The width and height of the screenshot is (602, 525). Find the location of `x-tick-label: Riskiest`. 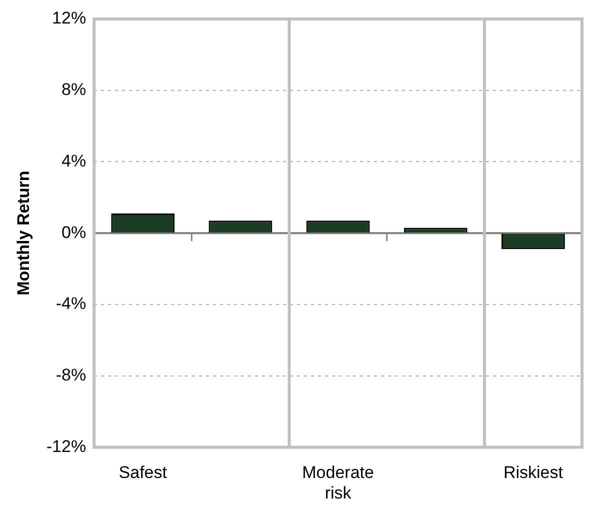

x-tick-label: Riskiest is located at coordinates (533, 472).